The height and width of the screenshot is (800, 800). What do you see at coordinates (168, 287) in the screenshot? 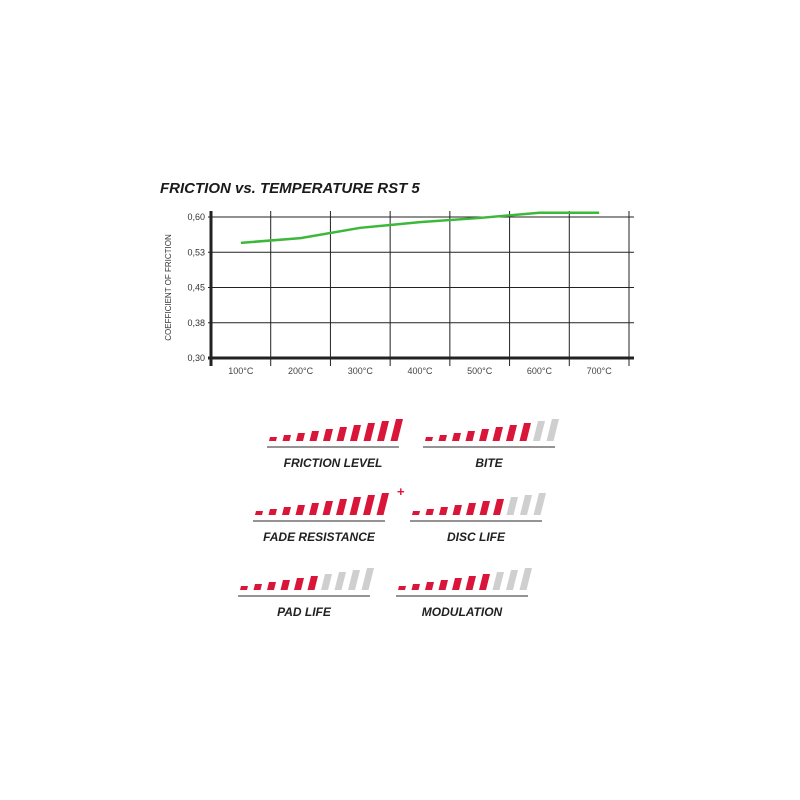
I see `y-axis-label: COEFFICIENT OF FRICTION` at bounding box center [168, 287].